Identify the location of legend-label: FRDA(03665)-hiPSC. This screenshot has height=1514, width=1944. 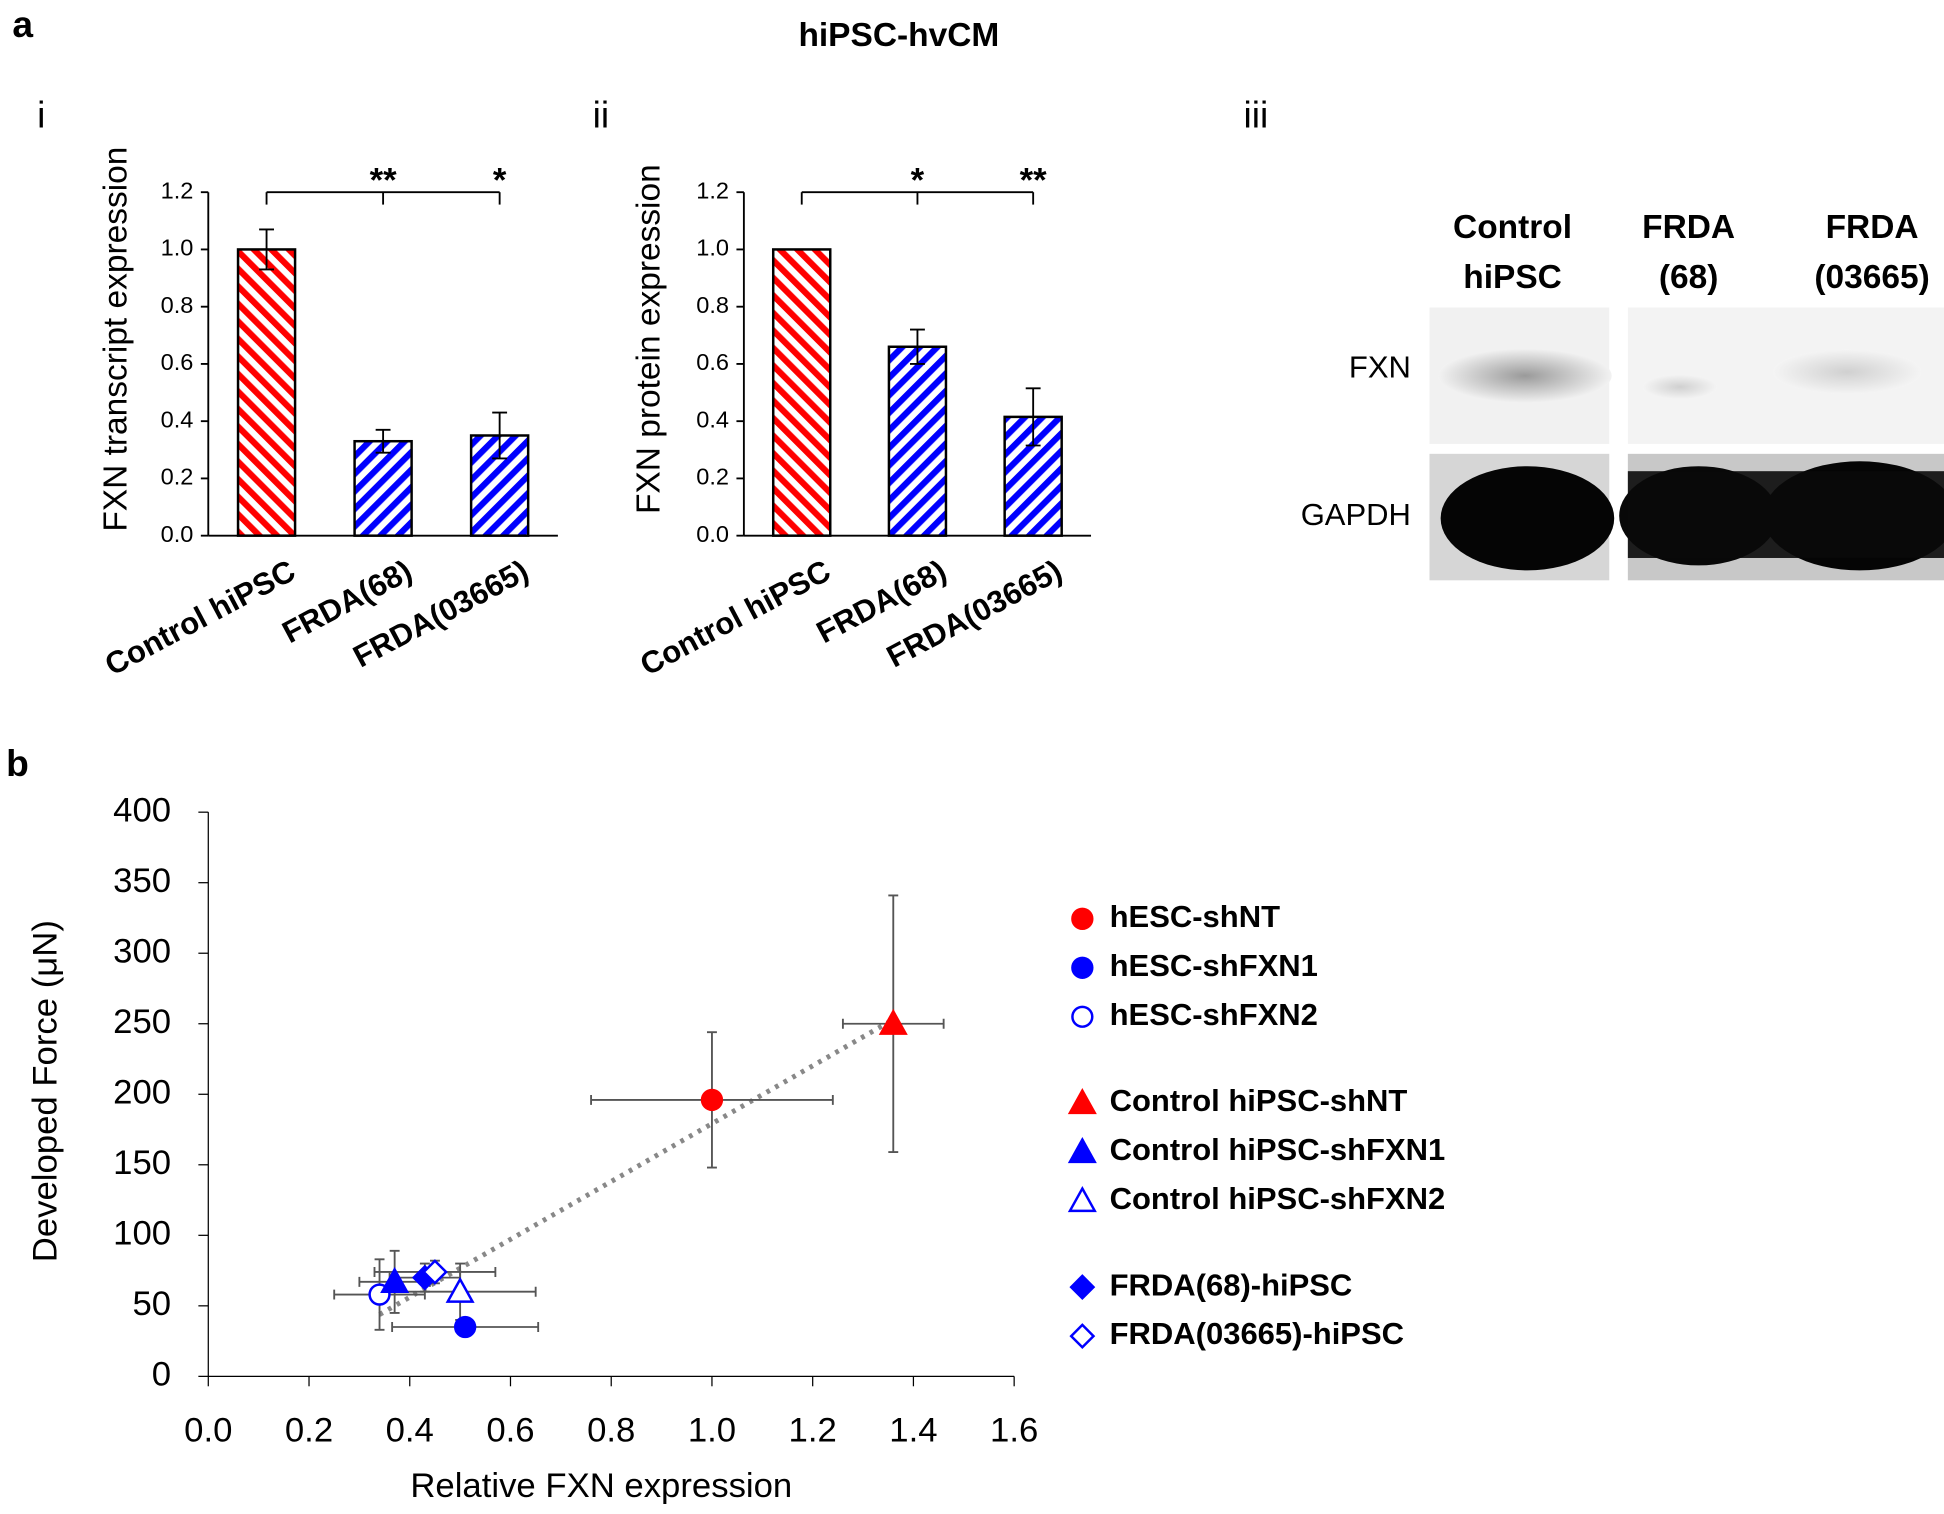
(1257, 1333).